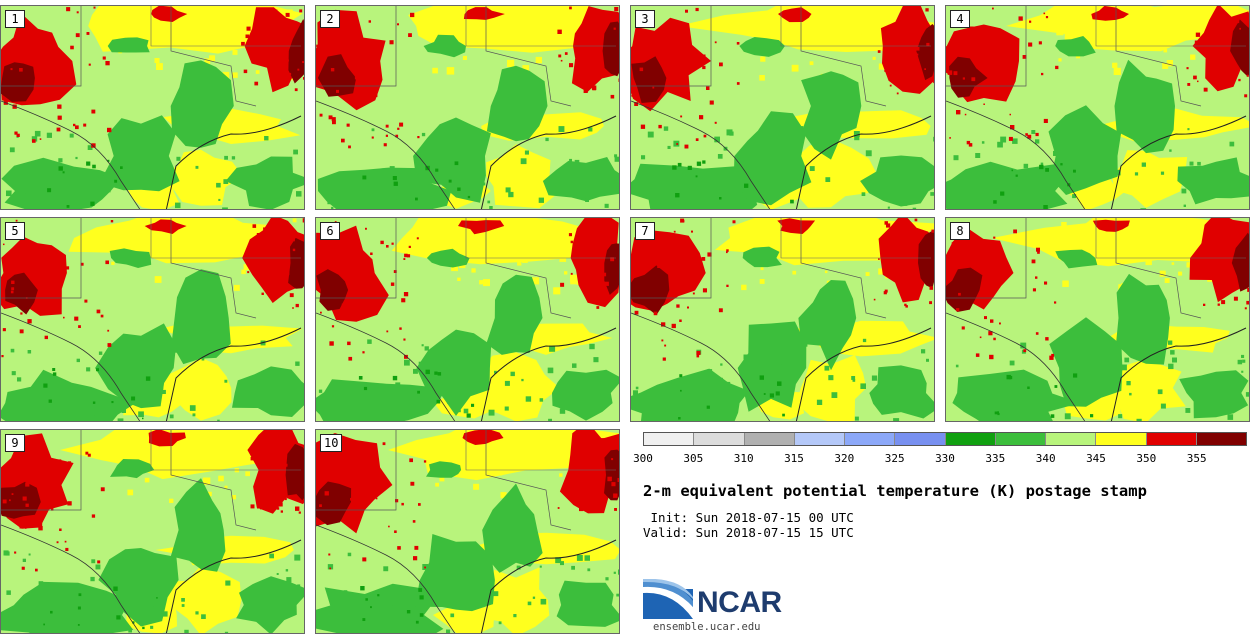  I want to click on colorbar-tick-label: 345, so click(1096, 458).